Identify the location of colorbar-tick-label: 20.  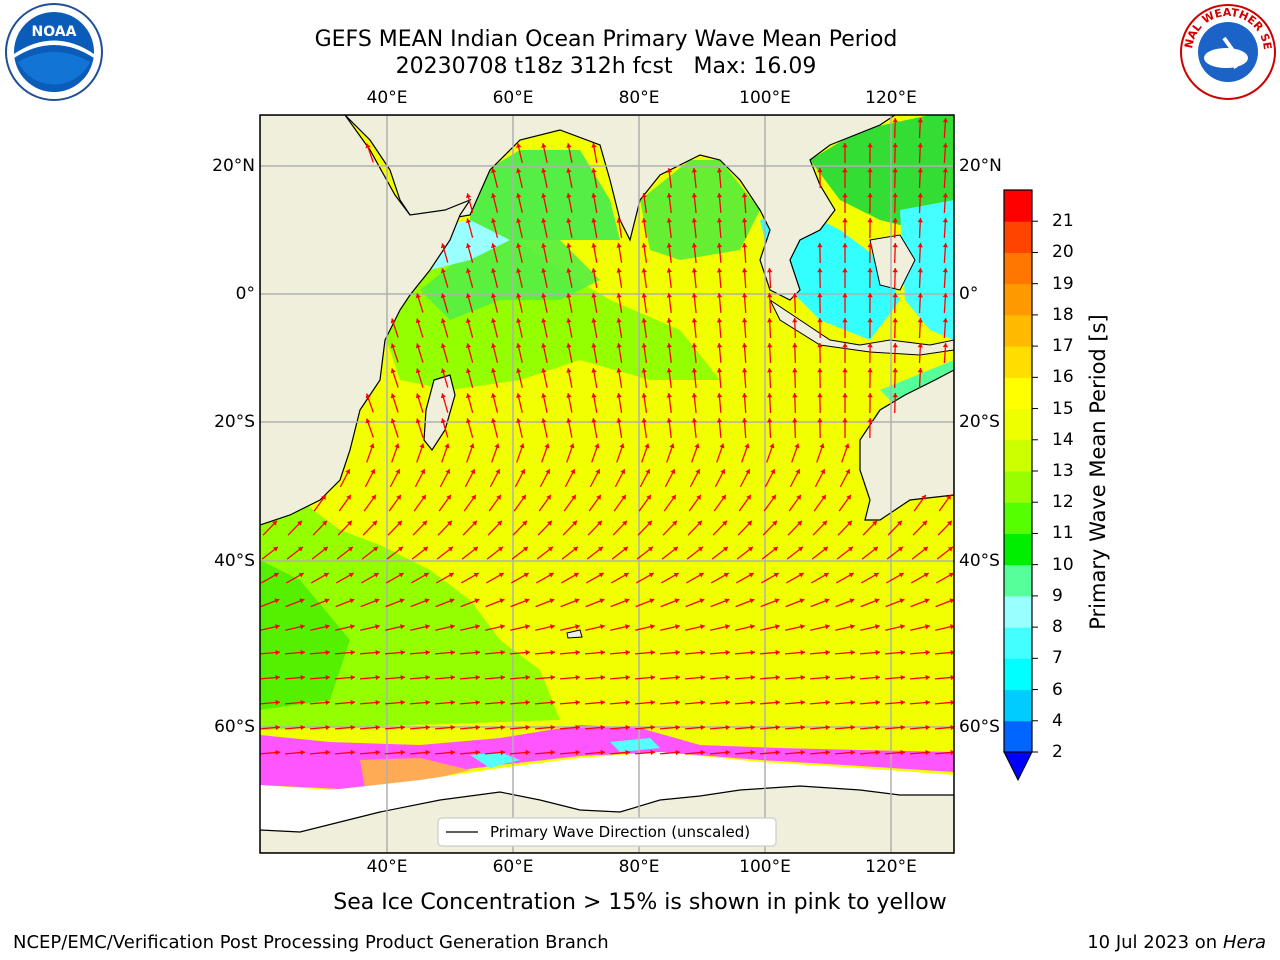
(1063, 252).